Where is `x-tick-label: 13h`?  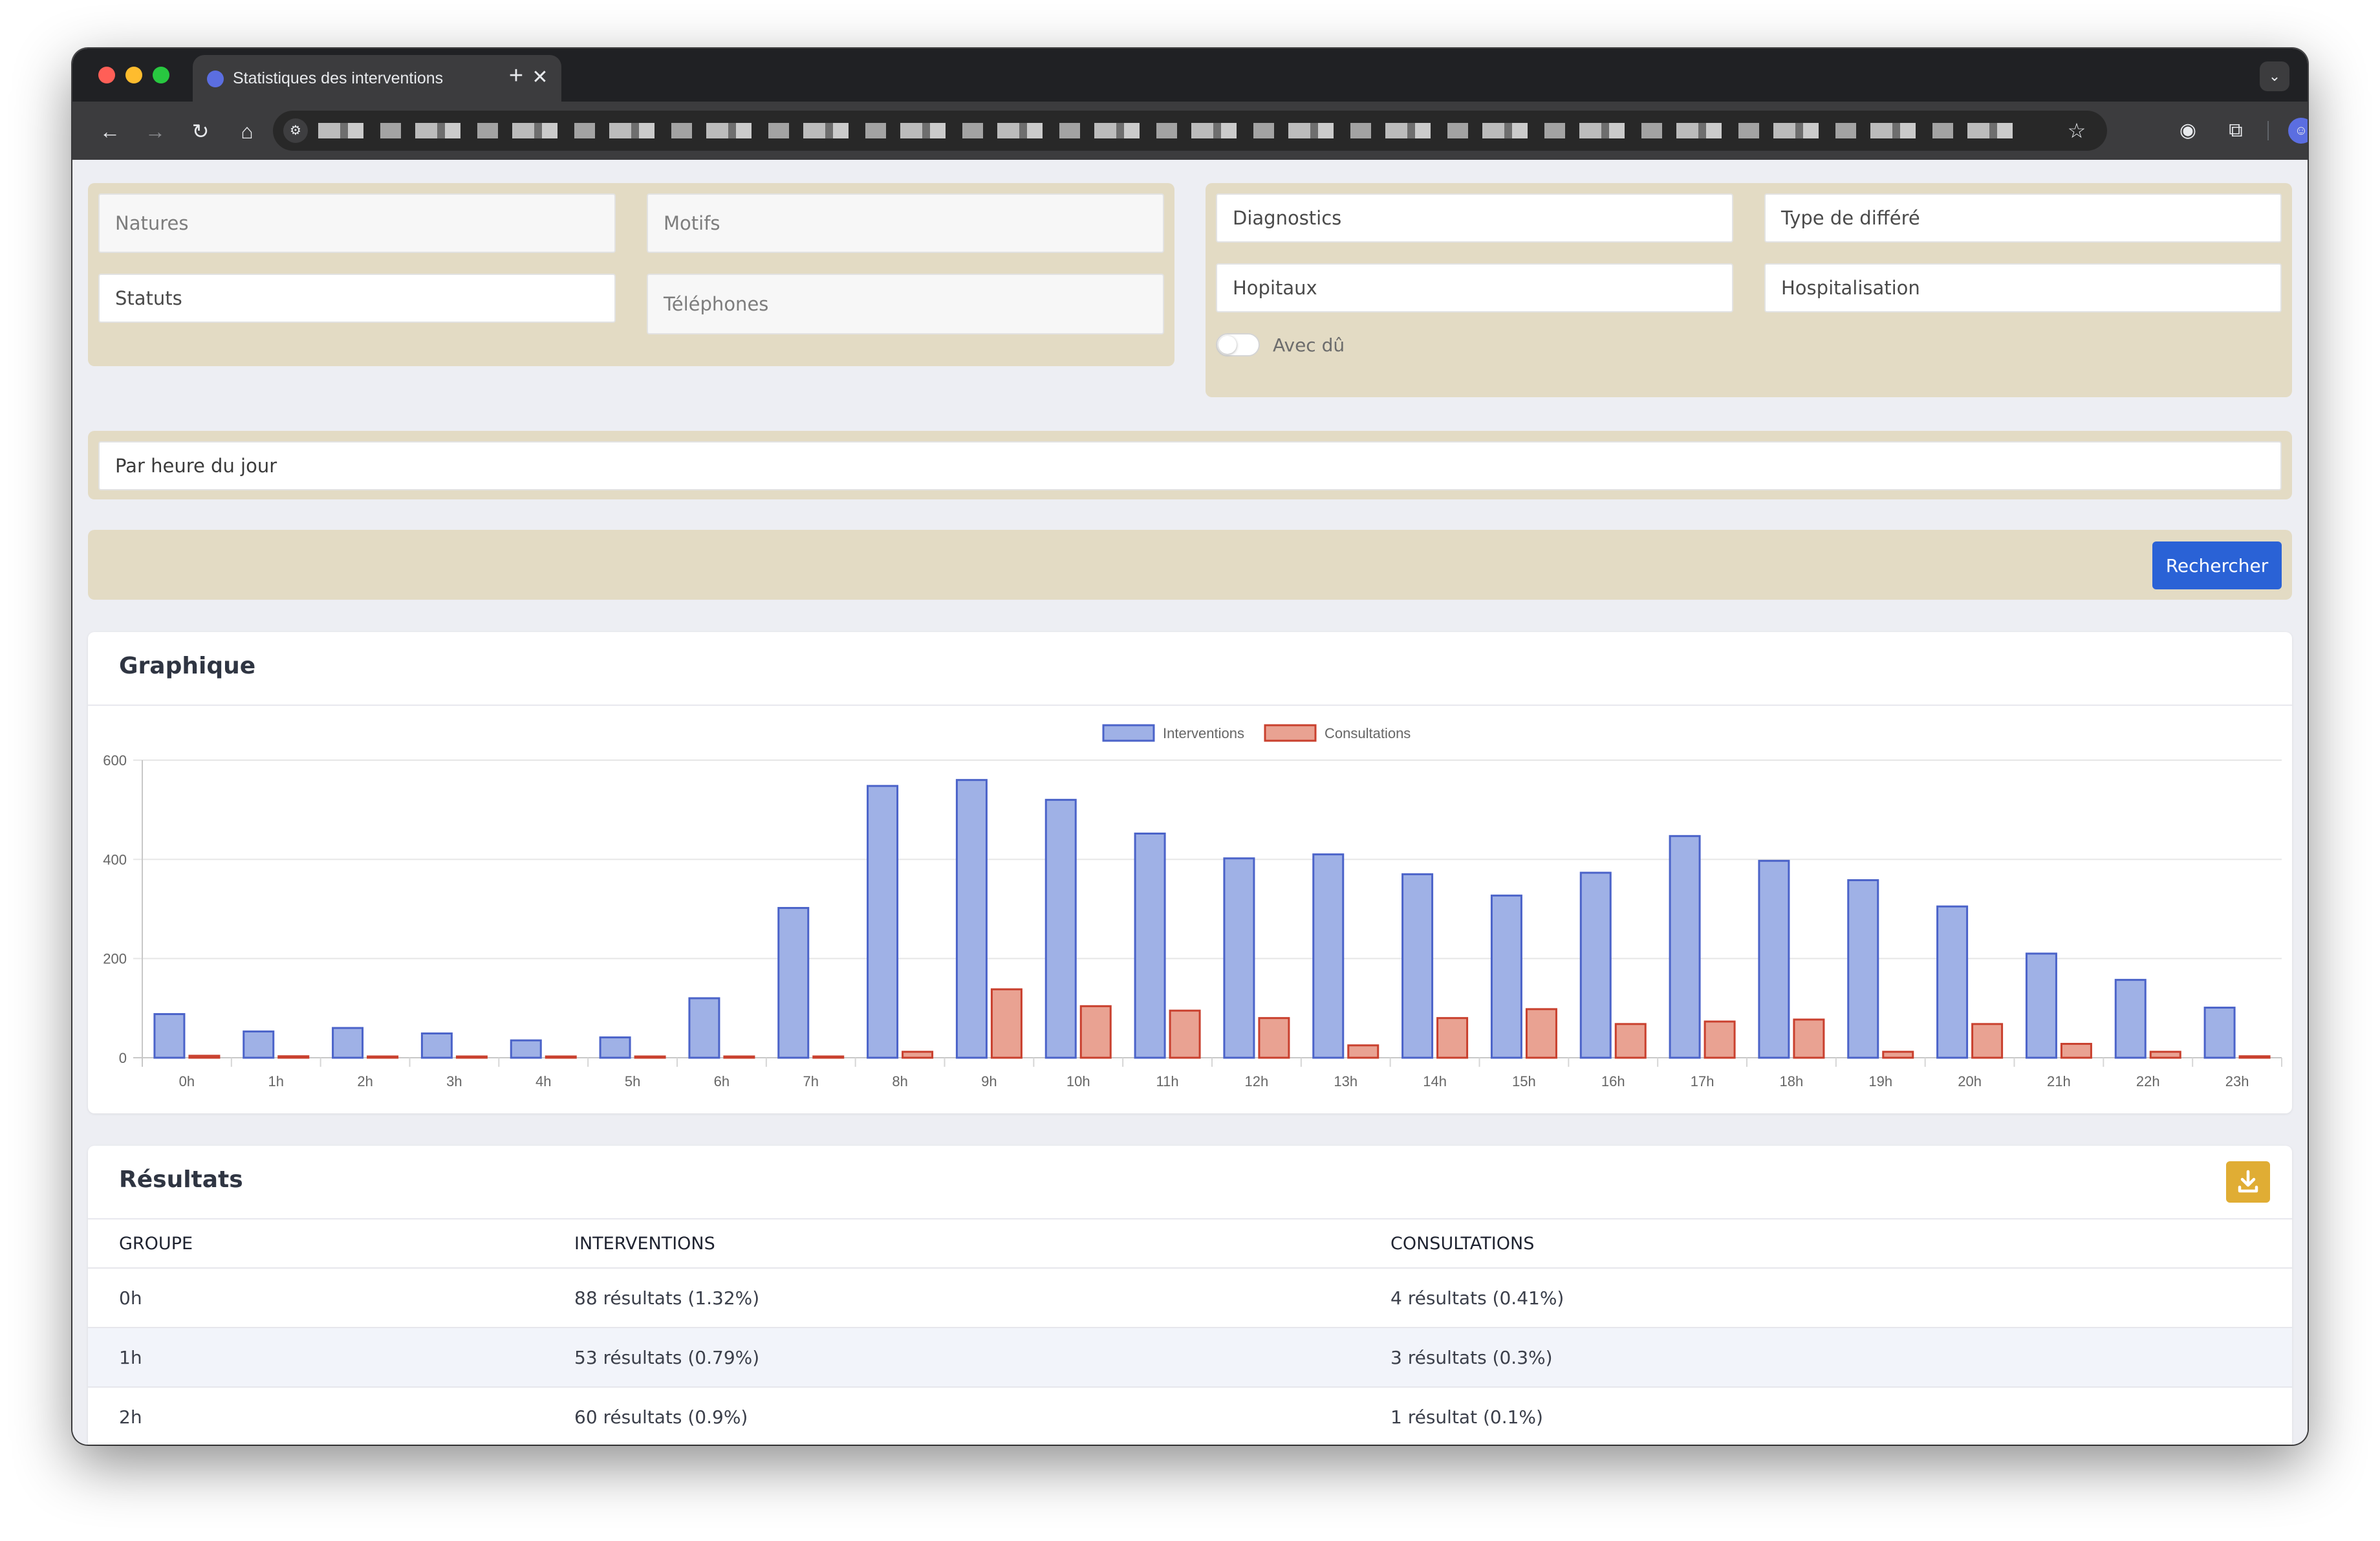
x-tick-label: 13h is located at coordinates (1346, 1081).